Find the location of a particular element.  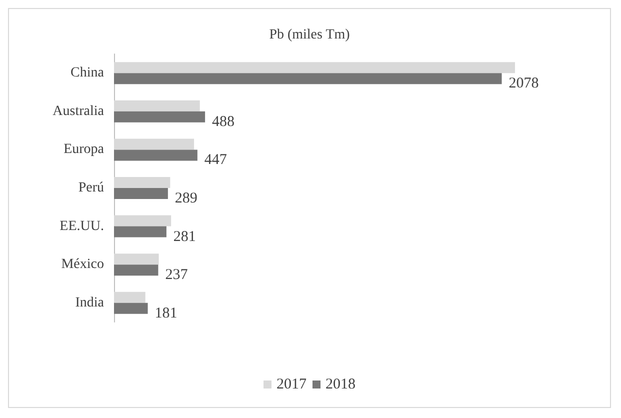

data-label: 237 is located at coordinates (176, 275).